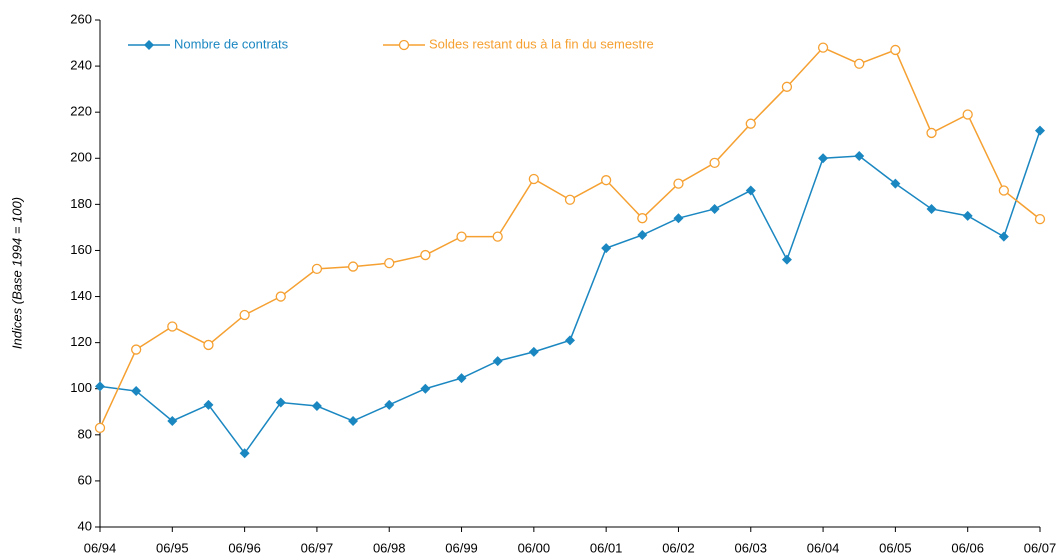 The image size is (1059, 559). What do you see at coordinates (81, 203) in the screenshot?
I see `y-tick-label: 180` at bounding box center [81, 203].